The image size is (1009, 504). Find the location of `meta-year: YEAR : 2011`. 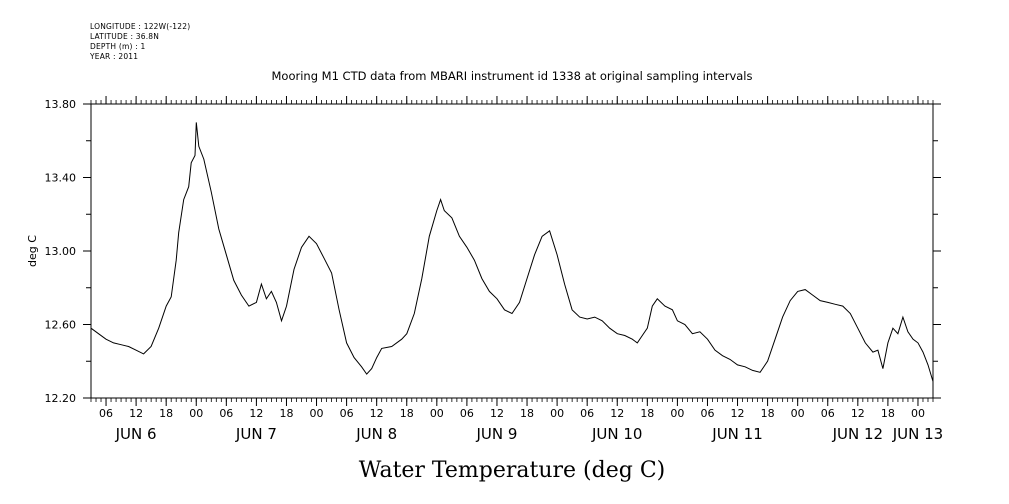

meta-year: YEAR : 2011 is located at coordinates (114, 56).